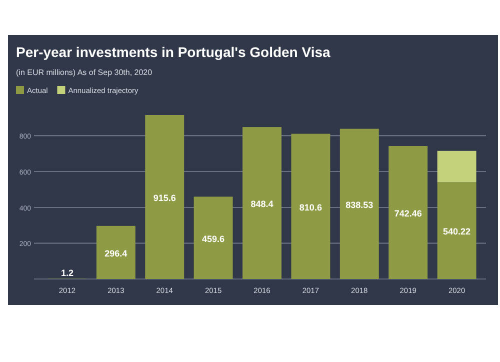 The width and height of the screenshot is (500, 362). I want to click on data-label: 810.6, so click(310, 207).